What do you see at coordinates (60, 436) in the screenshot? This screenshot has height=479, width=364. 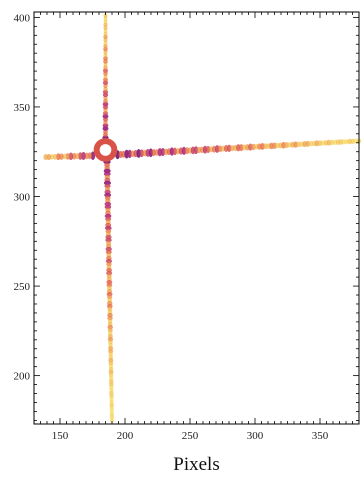 I see `x-tick-label-150: 150` at bounding box center [60, 436].